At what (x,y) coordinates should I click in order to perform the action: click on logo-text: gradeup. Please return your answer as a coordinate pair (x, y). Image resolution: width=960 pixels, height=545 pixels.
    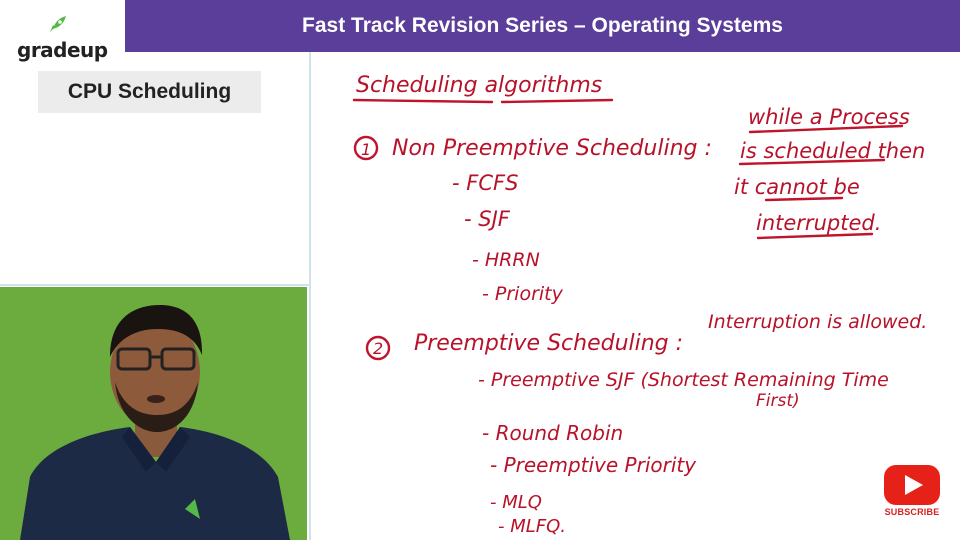
    Looking at the image, I should click on (62, 50).